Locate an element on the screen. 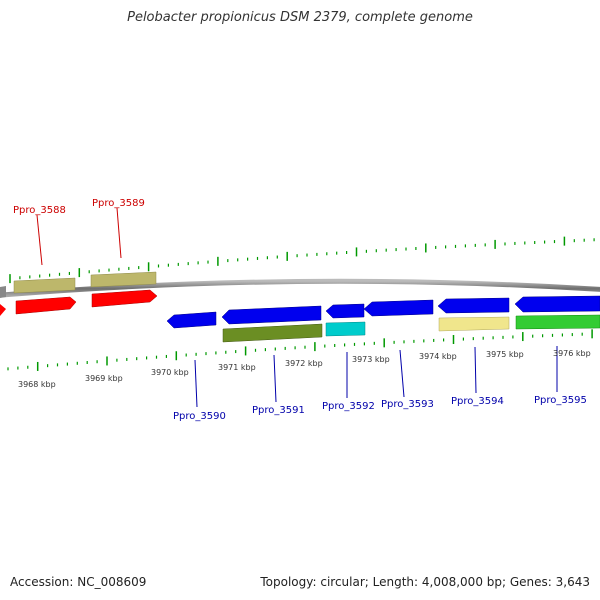 This screenshot has width=600, height=600. gene-label-3595: Ppro_3595 is located at coordinates (560, 400).